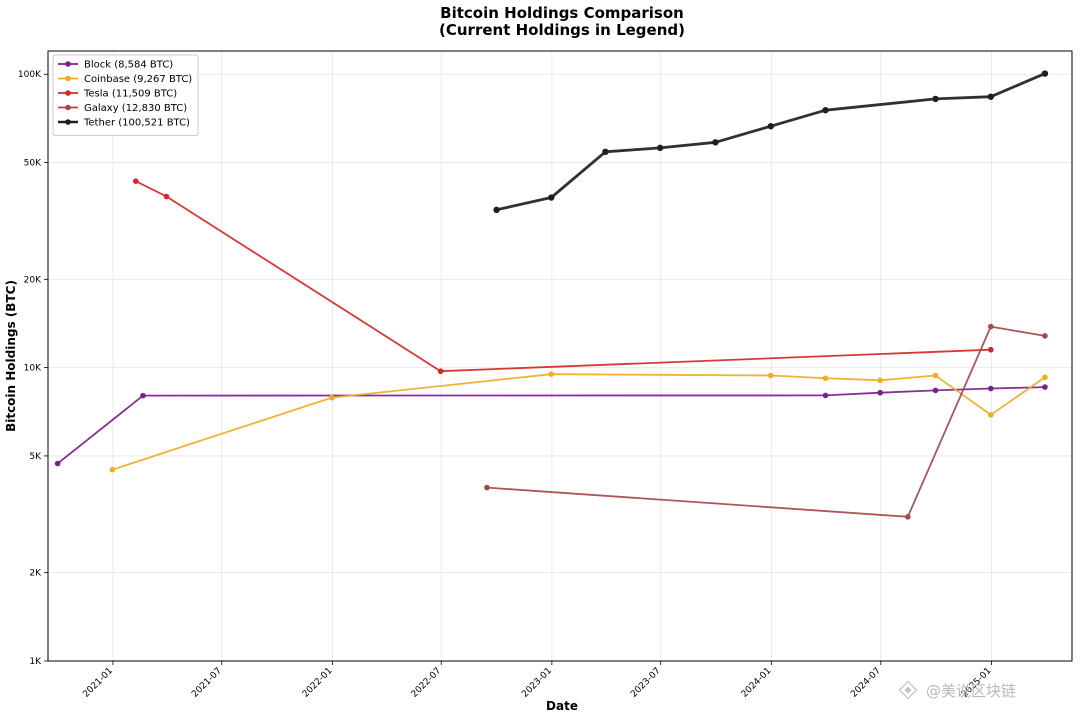 This screenshot has width=1080, height=718. What do you see at coordinates (30, 75) in the screenshot?
I see `y-tick-label: 100K` at bounding box center [30, 75].